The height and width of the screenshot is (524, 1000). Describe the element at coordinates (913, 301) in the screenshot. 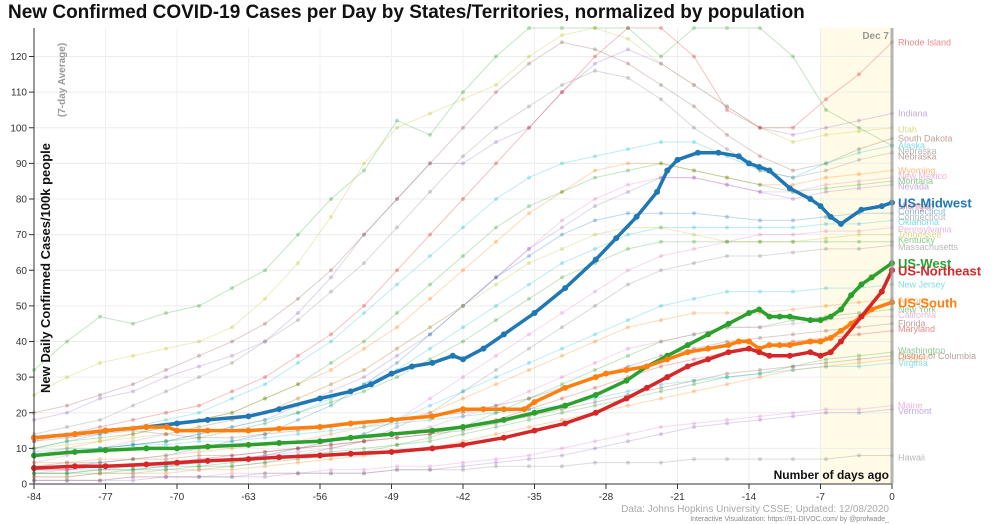

I see `state-label: Arizona` at that location.